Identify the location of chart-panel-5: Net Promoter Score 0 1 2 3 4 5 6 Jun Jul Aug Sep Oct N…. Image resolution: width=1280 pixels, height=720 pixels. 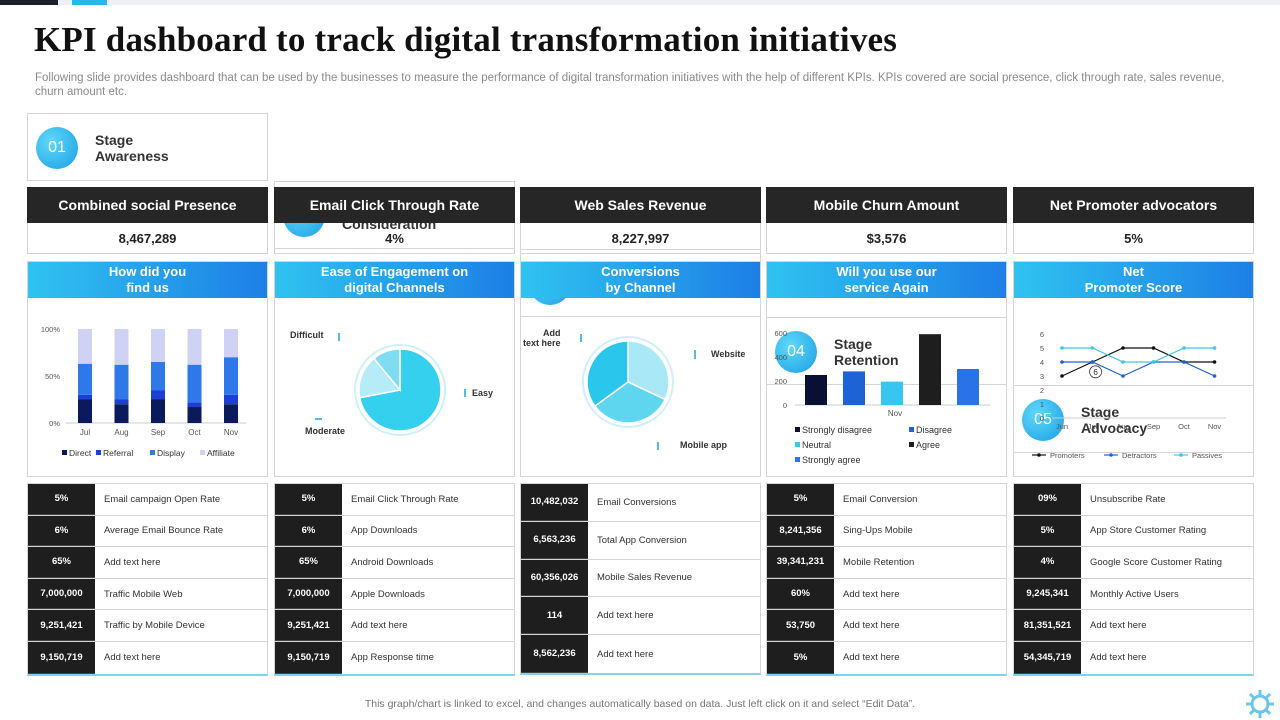
(1133, 369).